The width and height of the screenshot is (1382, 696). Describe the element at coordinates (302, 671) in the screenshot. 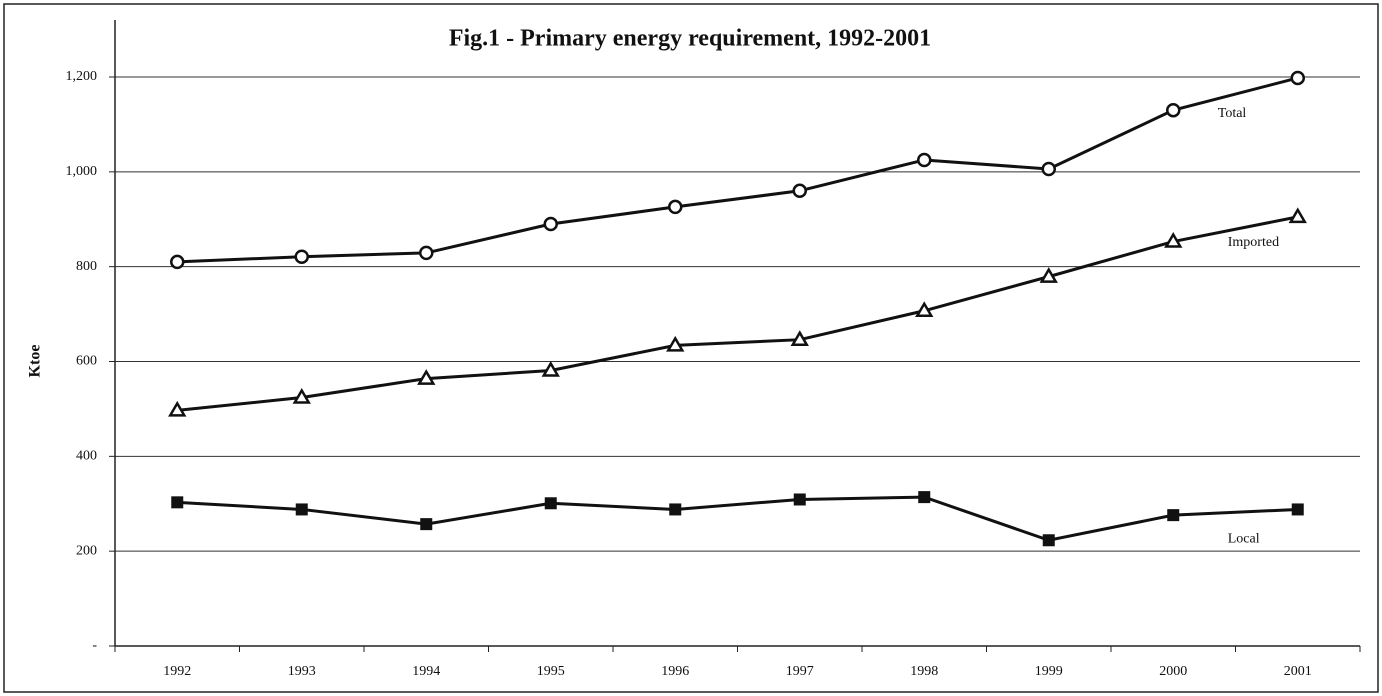

I see `x-tick-label: 1993` at that location.